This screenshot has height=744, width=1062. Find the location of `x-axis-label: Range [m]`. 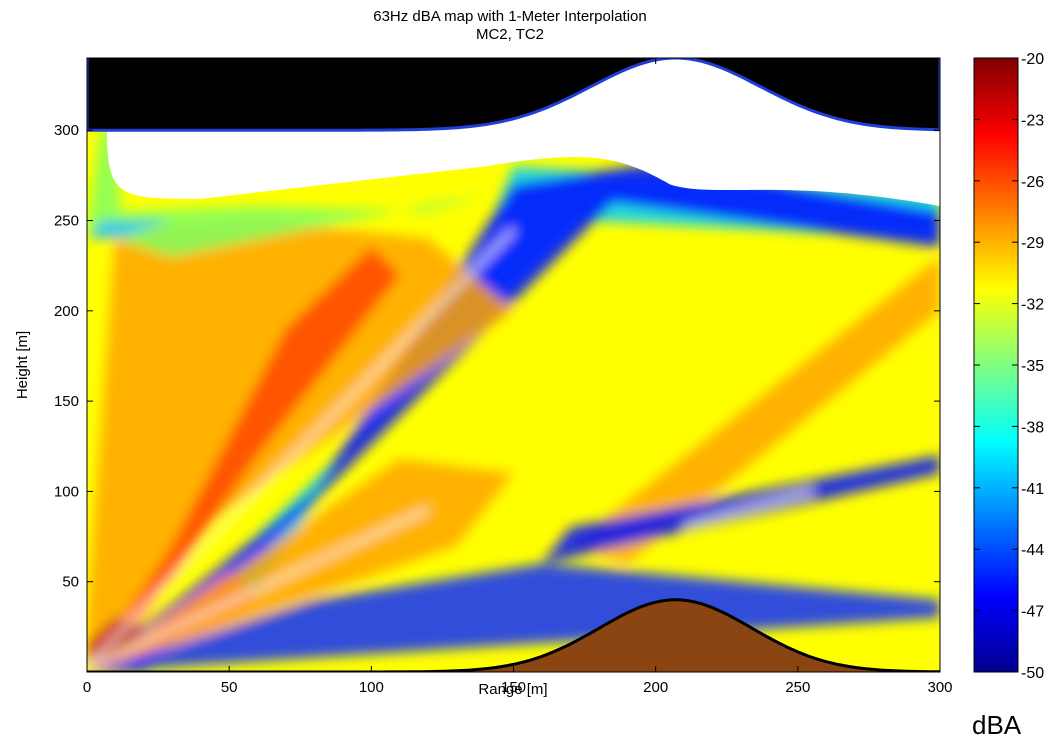

x-axis-label: Range [m] is located at coordinates (512, 689).